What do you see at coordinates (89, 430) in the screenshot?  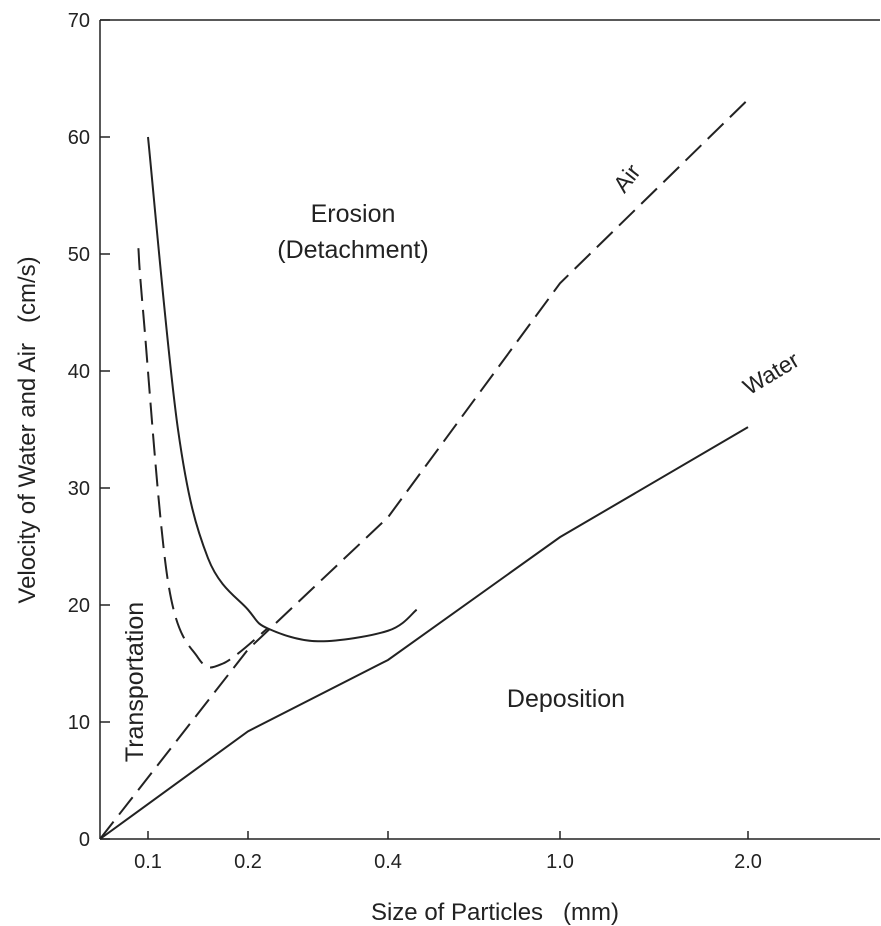 I see `y-axis-ticks: 0 10 20 30 40 50 60 70` at bounding box center [89, 430].